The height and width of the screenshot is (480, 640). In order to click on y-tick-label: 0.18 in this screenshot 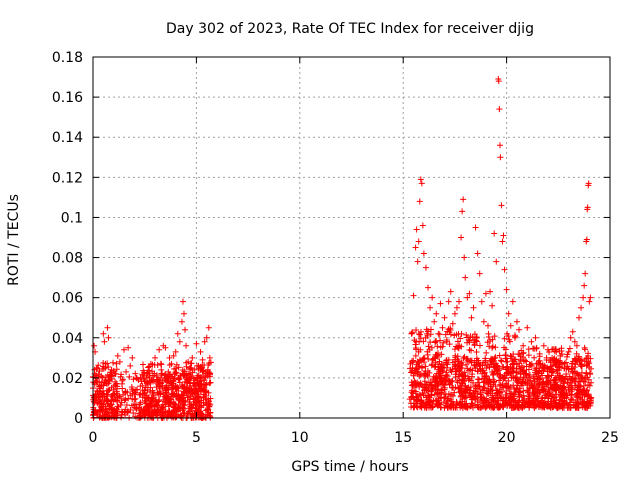, I will do `click(67, 58)`.